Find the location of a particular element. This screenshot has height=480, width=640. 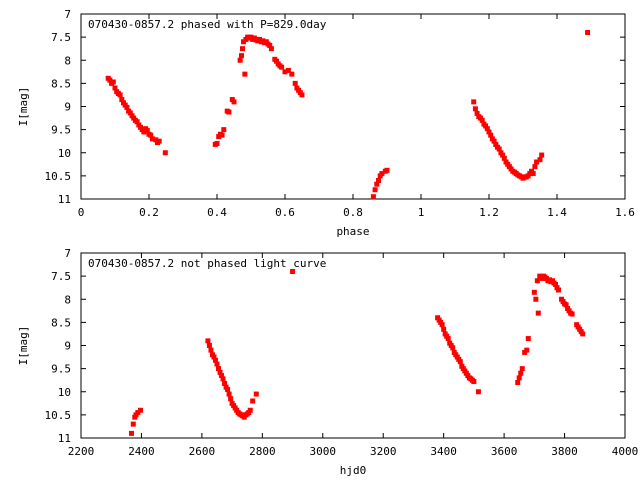

x-tick-label: 3600 is located at coordinates (504, 451).